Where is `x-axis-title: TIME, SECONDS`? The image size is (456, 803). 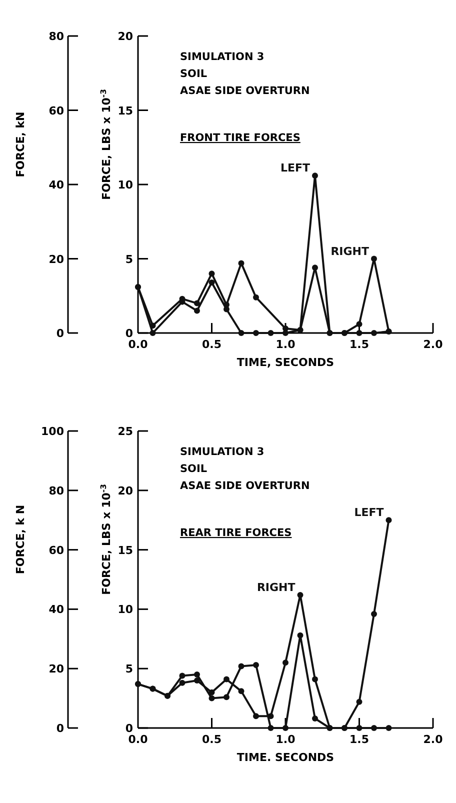 x-axis-title: TIME, SECONDS is located at coordinates (285, 362).